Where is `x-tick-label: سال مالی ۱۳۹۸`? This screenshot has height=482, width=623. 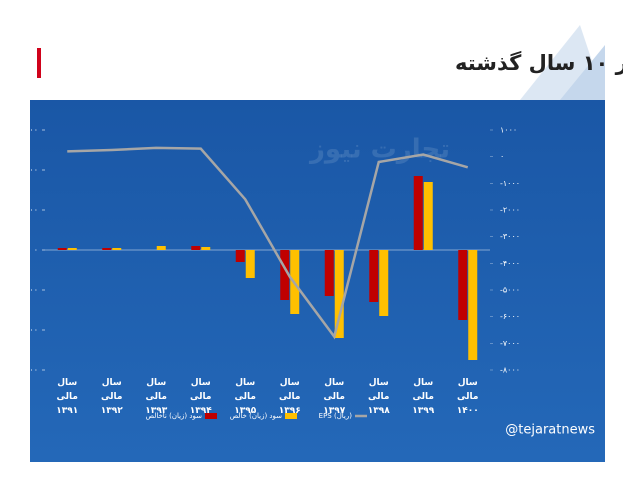
x-tick-label: سال مالی ۱۳۹۸ is located at coordinates (378, 397).